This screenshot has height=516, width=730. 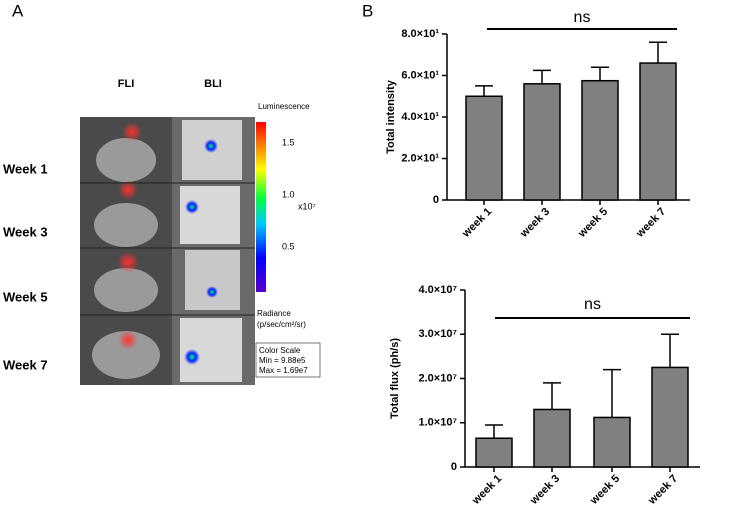 I want to click on y-tick-label: 8.0×10¹, so click(x=420, y=34).